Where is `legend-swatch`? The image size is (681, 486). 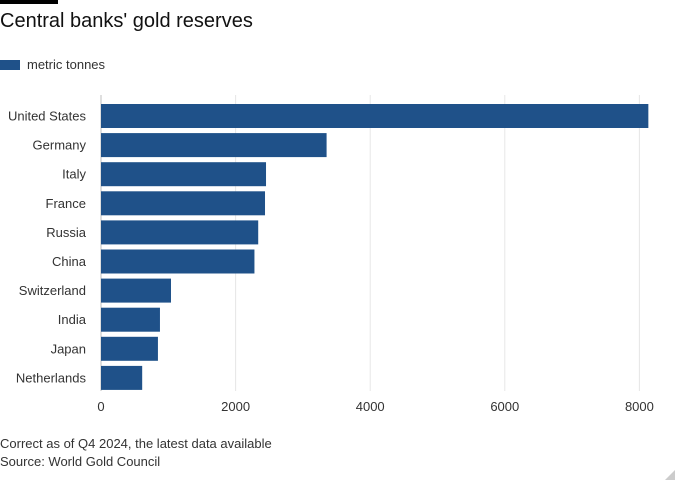
legend-swatch is located at coordinates (10, 64).